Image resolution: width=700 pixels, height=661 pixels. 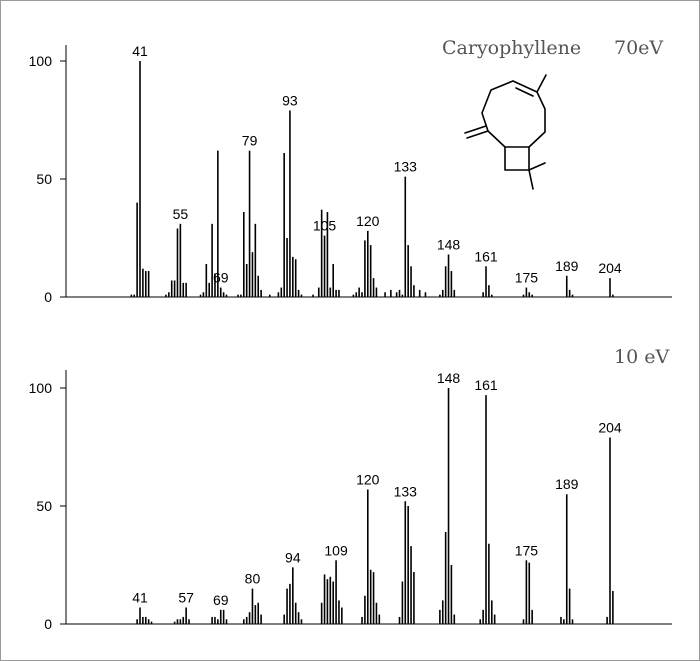 What do you see at coordinates (293, 557) in the screenshot?
I see `peak-label: 94` at bounding box center [293, 557].